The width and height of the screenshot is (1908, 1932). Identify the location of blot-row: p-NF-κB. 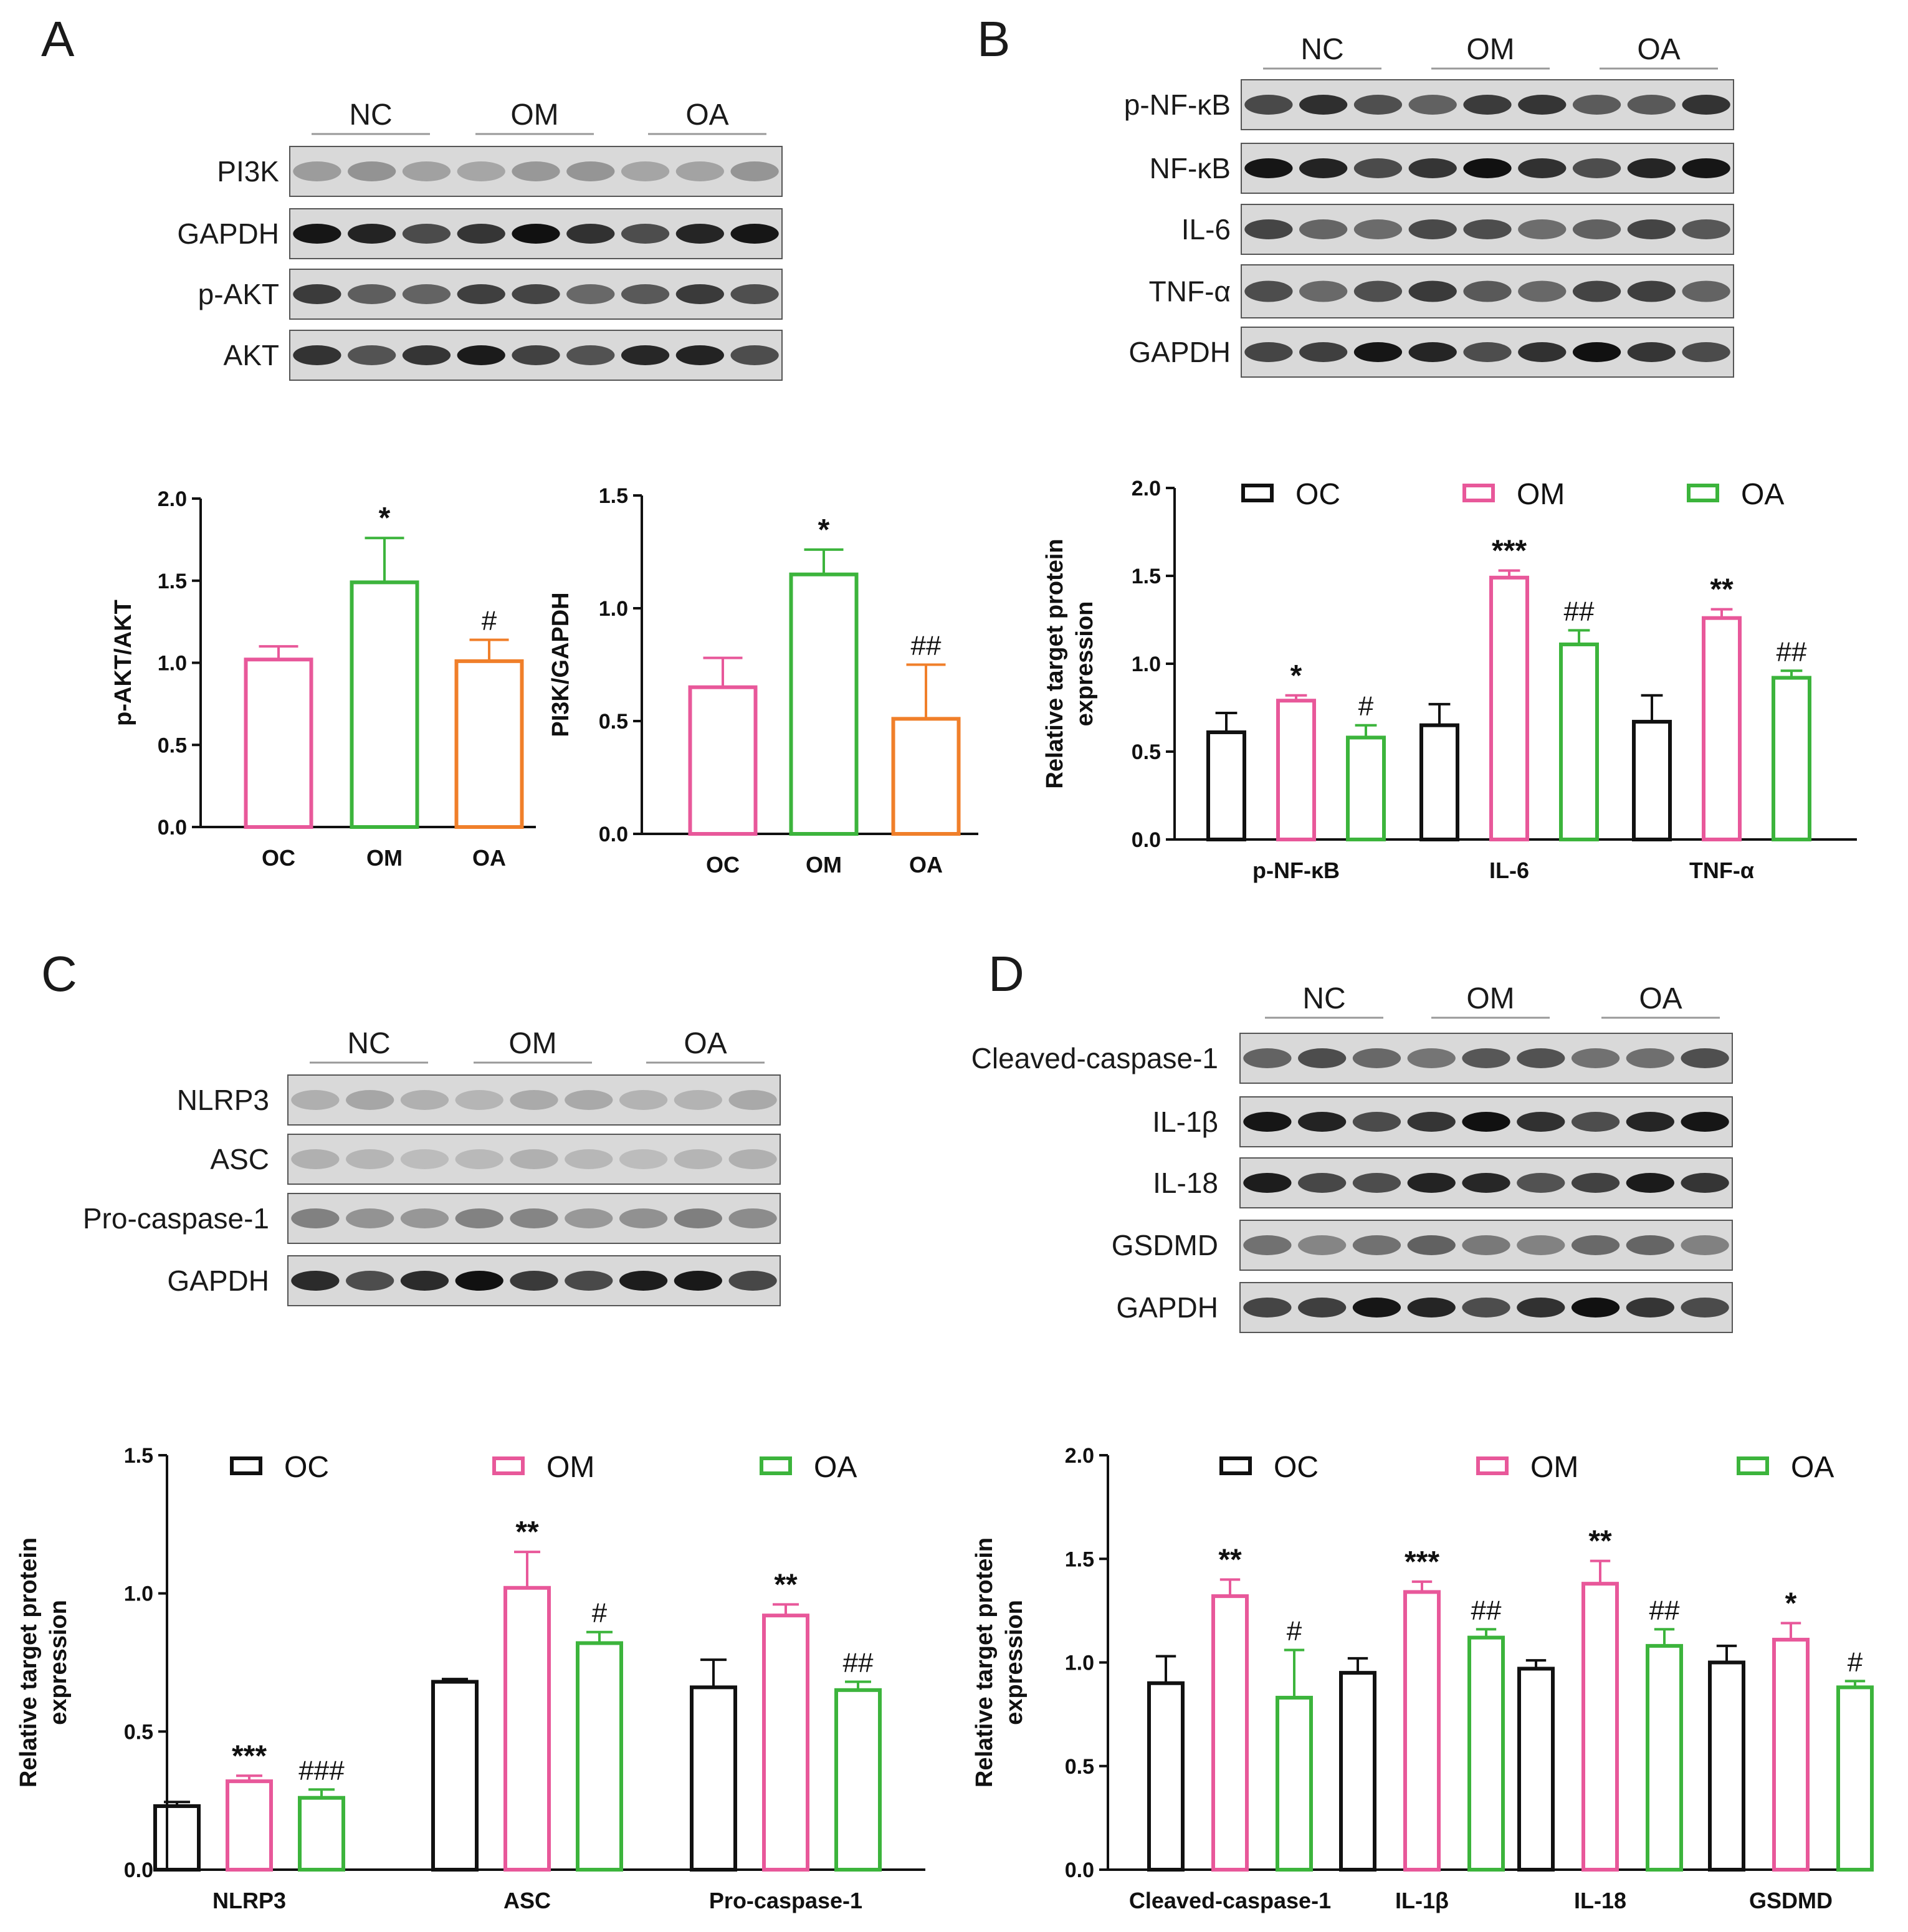
(1429, 104).